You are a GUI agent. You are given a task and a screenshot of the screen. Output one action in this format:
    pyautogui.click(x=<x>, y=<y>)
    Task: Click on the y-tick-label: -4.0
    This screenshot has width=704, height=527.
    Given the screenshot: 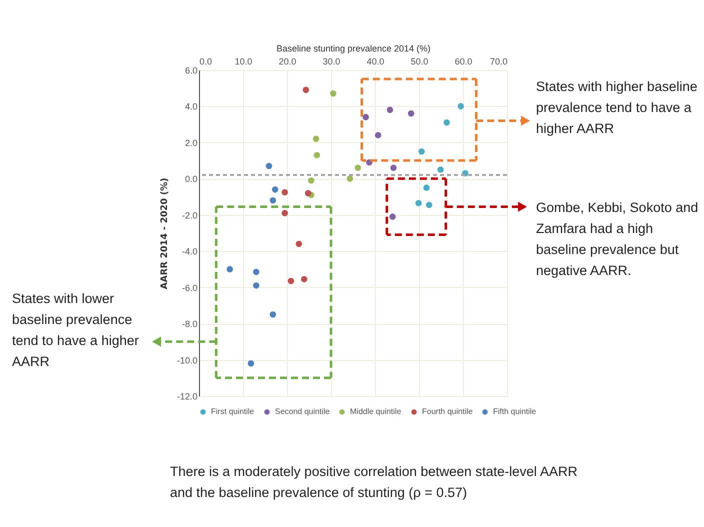 What is the action you would take?
    pyautogui.click(x=190, y=251)
    